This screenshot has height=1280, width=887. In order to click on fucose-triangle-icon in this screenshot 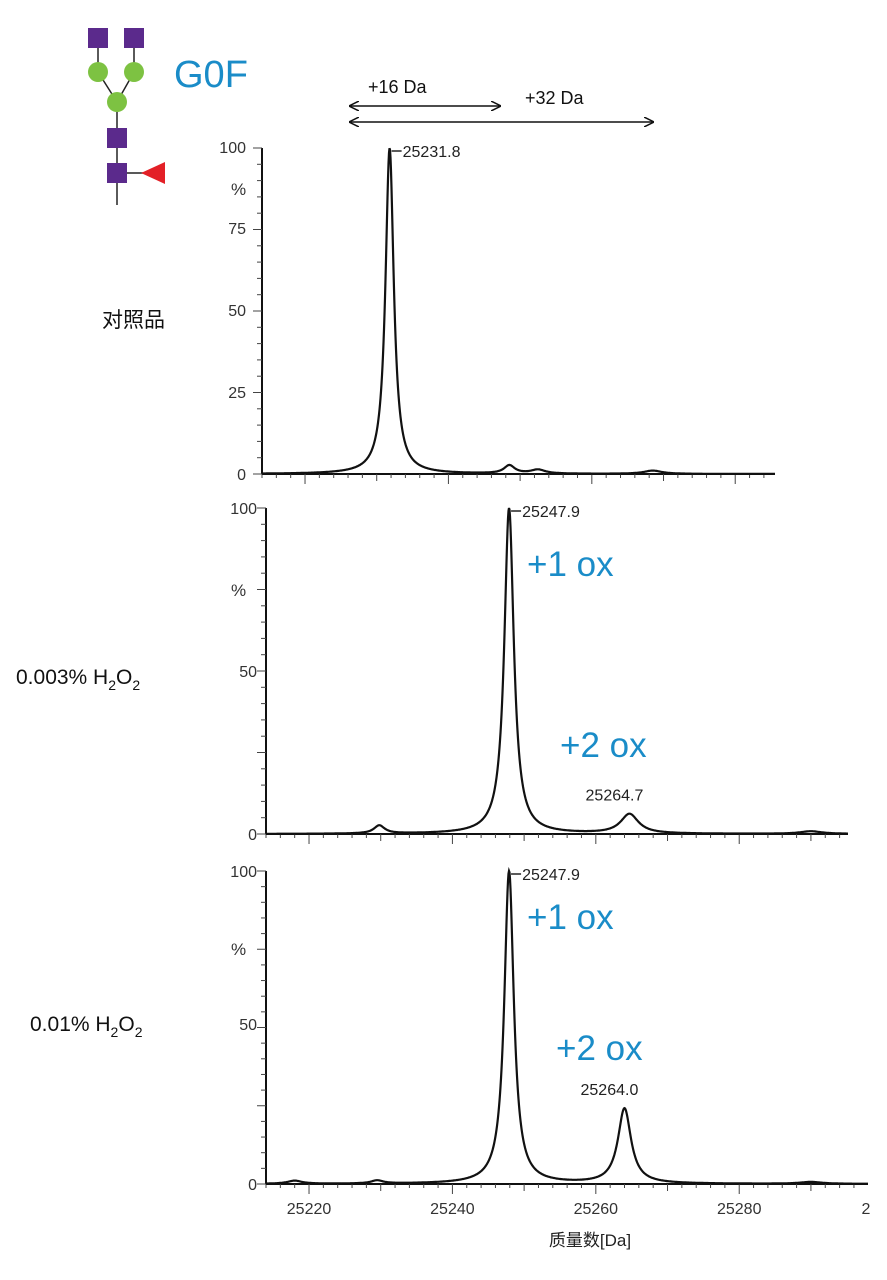, I will do `click(153, 173)`.